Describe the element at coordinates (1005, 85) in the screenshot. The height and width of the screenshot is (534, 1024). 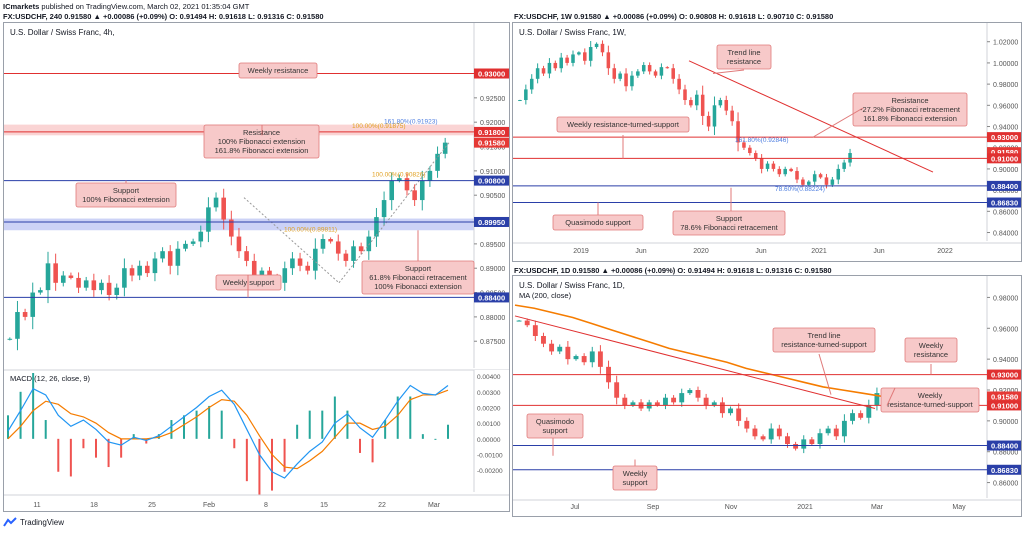
I see `y-tick-label: 0.98000` at that location.